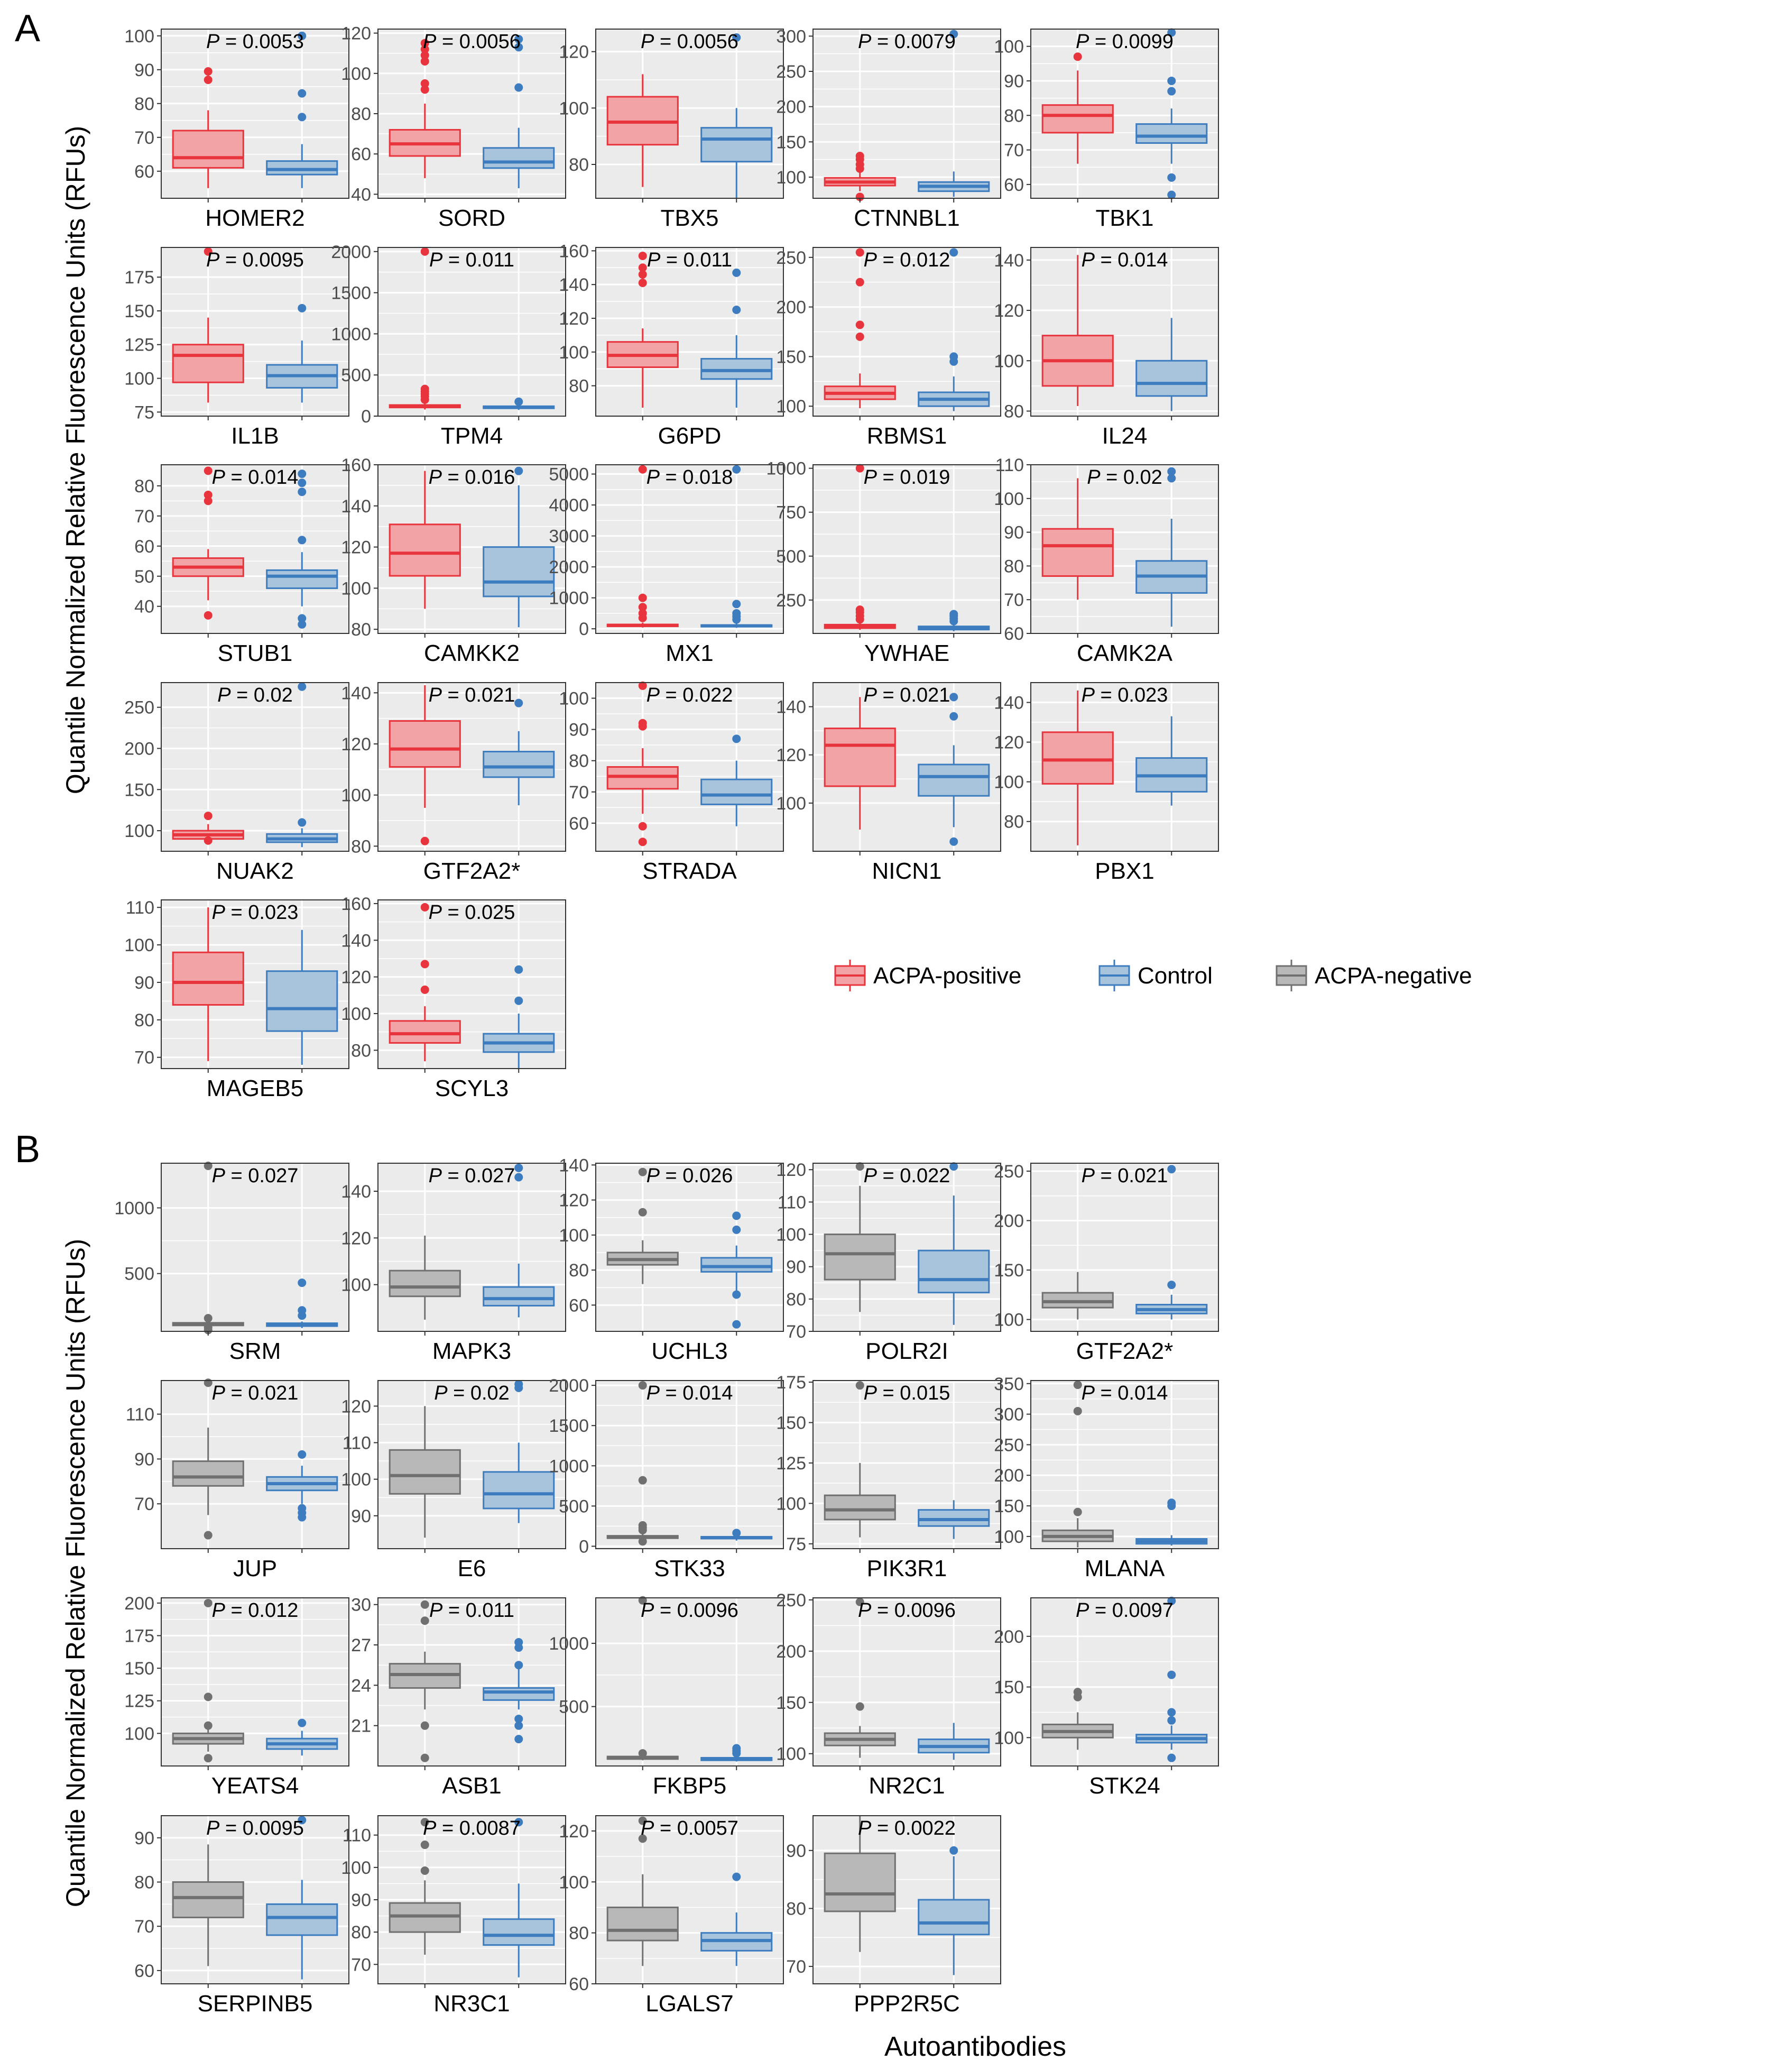 The height and width of the screenshot is (2070, 1792). Describe the element at coordinates (671, 130) in the screenshot. I see `subplot-a-tbx5: 80 100 120 P = 0.0056 TBX5` at that location.